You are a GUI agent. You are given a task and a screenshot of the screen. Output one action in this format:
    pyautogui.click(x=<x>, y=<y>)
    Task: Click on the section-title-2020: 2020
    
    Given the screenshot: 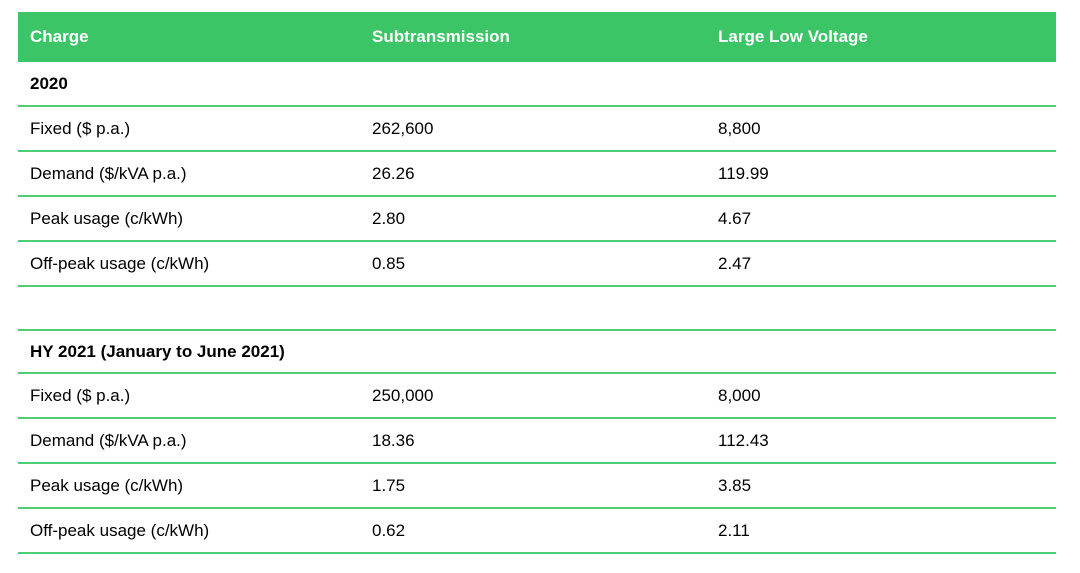 What is the action you would take?
    pyautogui.click(x=537, y=84)
    